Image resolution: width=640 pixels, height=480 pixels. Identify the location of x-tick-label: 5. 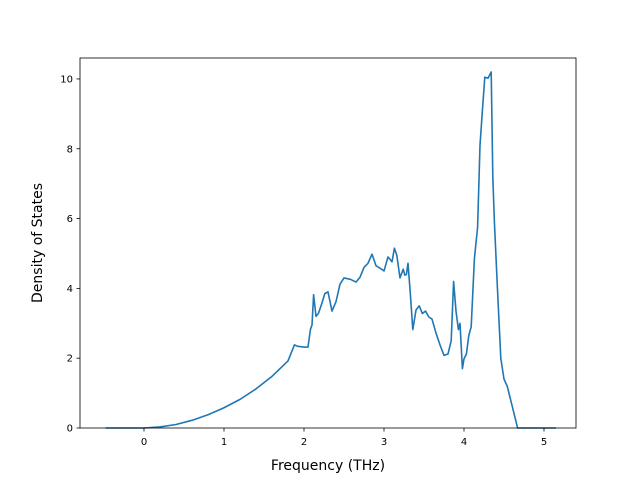
(544, 442).